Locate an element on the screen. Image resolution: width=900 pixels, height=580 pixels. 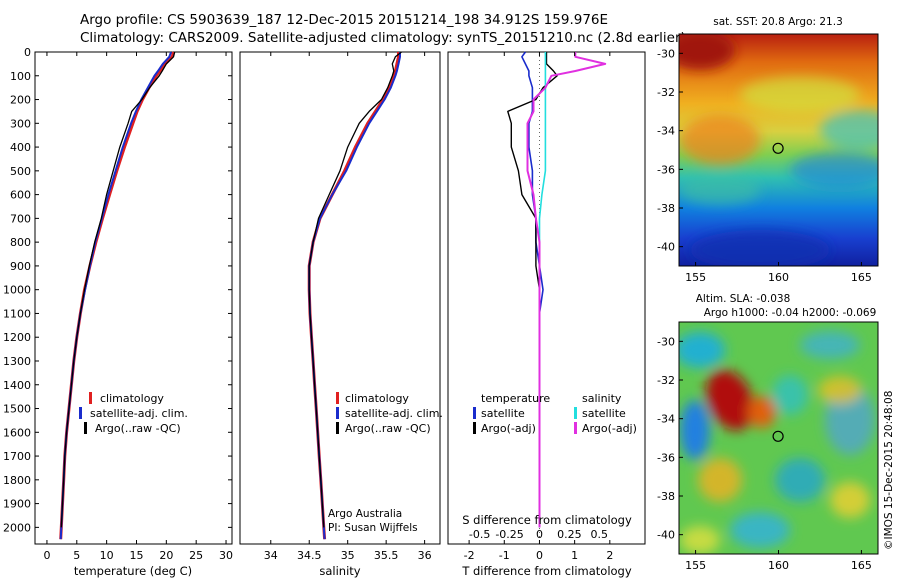
sla-map-lon-tick-label: 160 is located at coordinates (778, 565).